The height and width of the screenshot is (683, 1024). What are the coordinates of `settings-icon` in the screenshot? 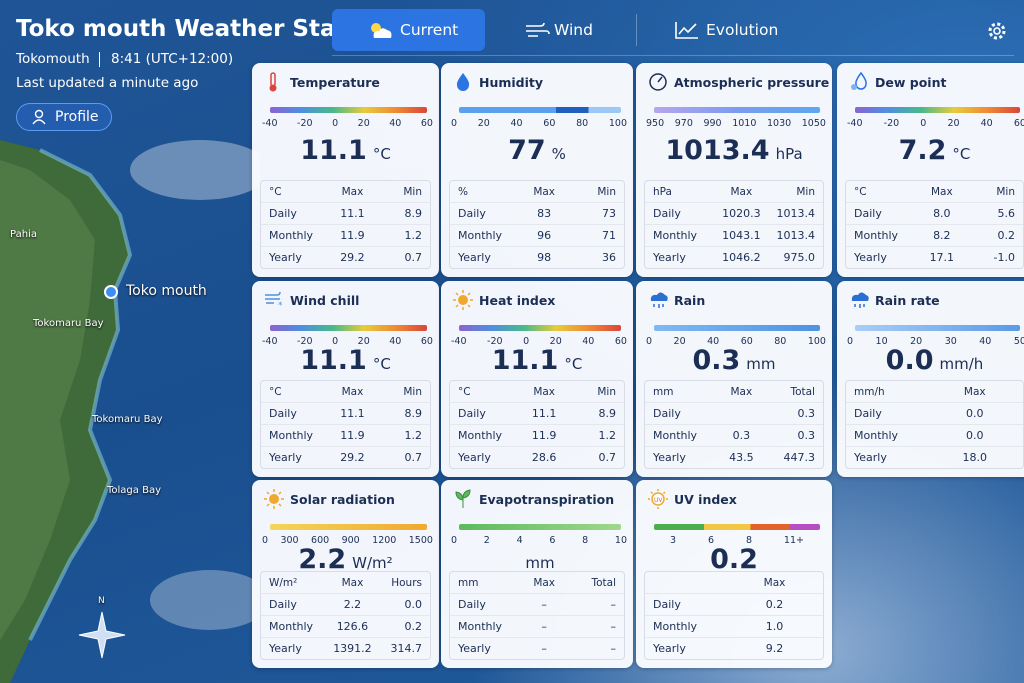 It's located at (997, 31).